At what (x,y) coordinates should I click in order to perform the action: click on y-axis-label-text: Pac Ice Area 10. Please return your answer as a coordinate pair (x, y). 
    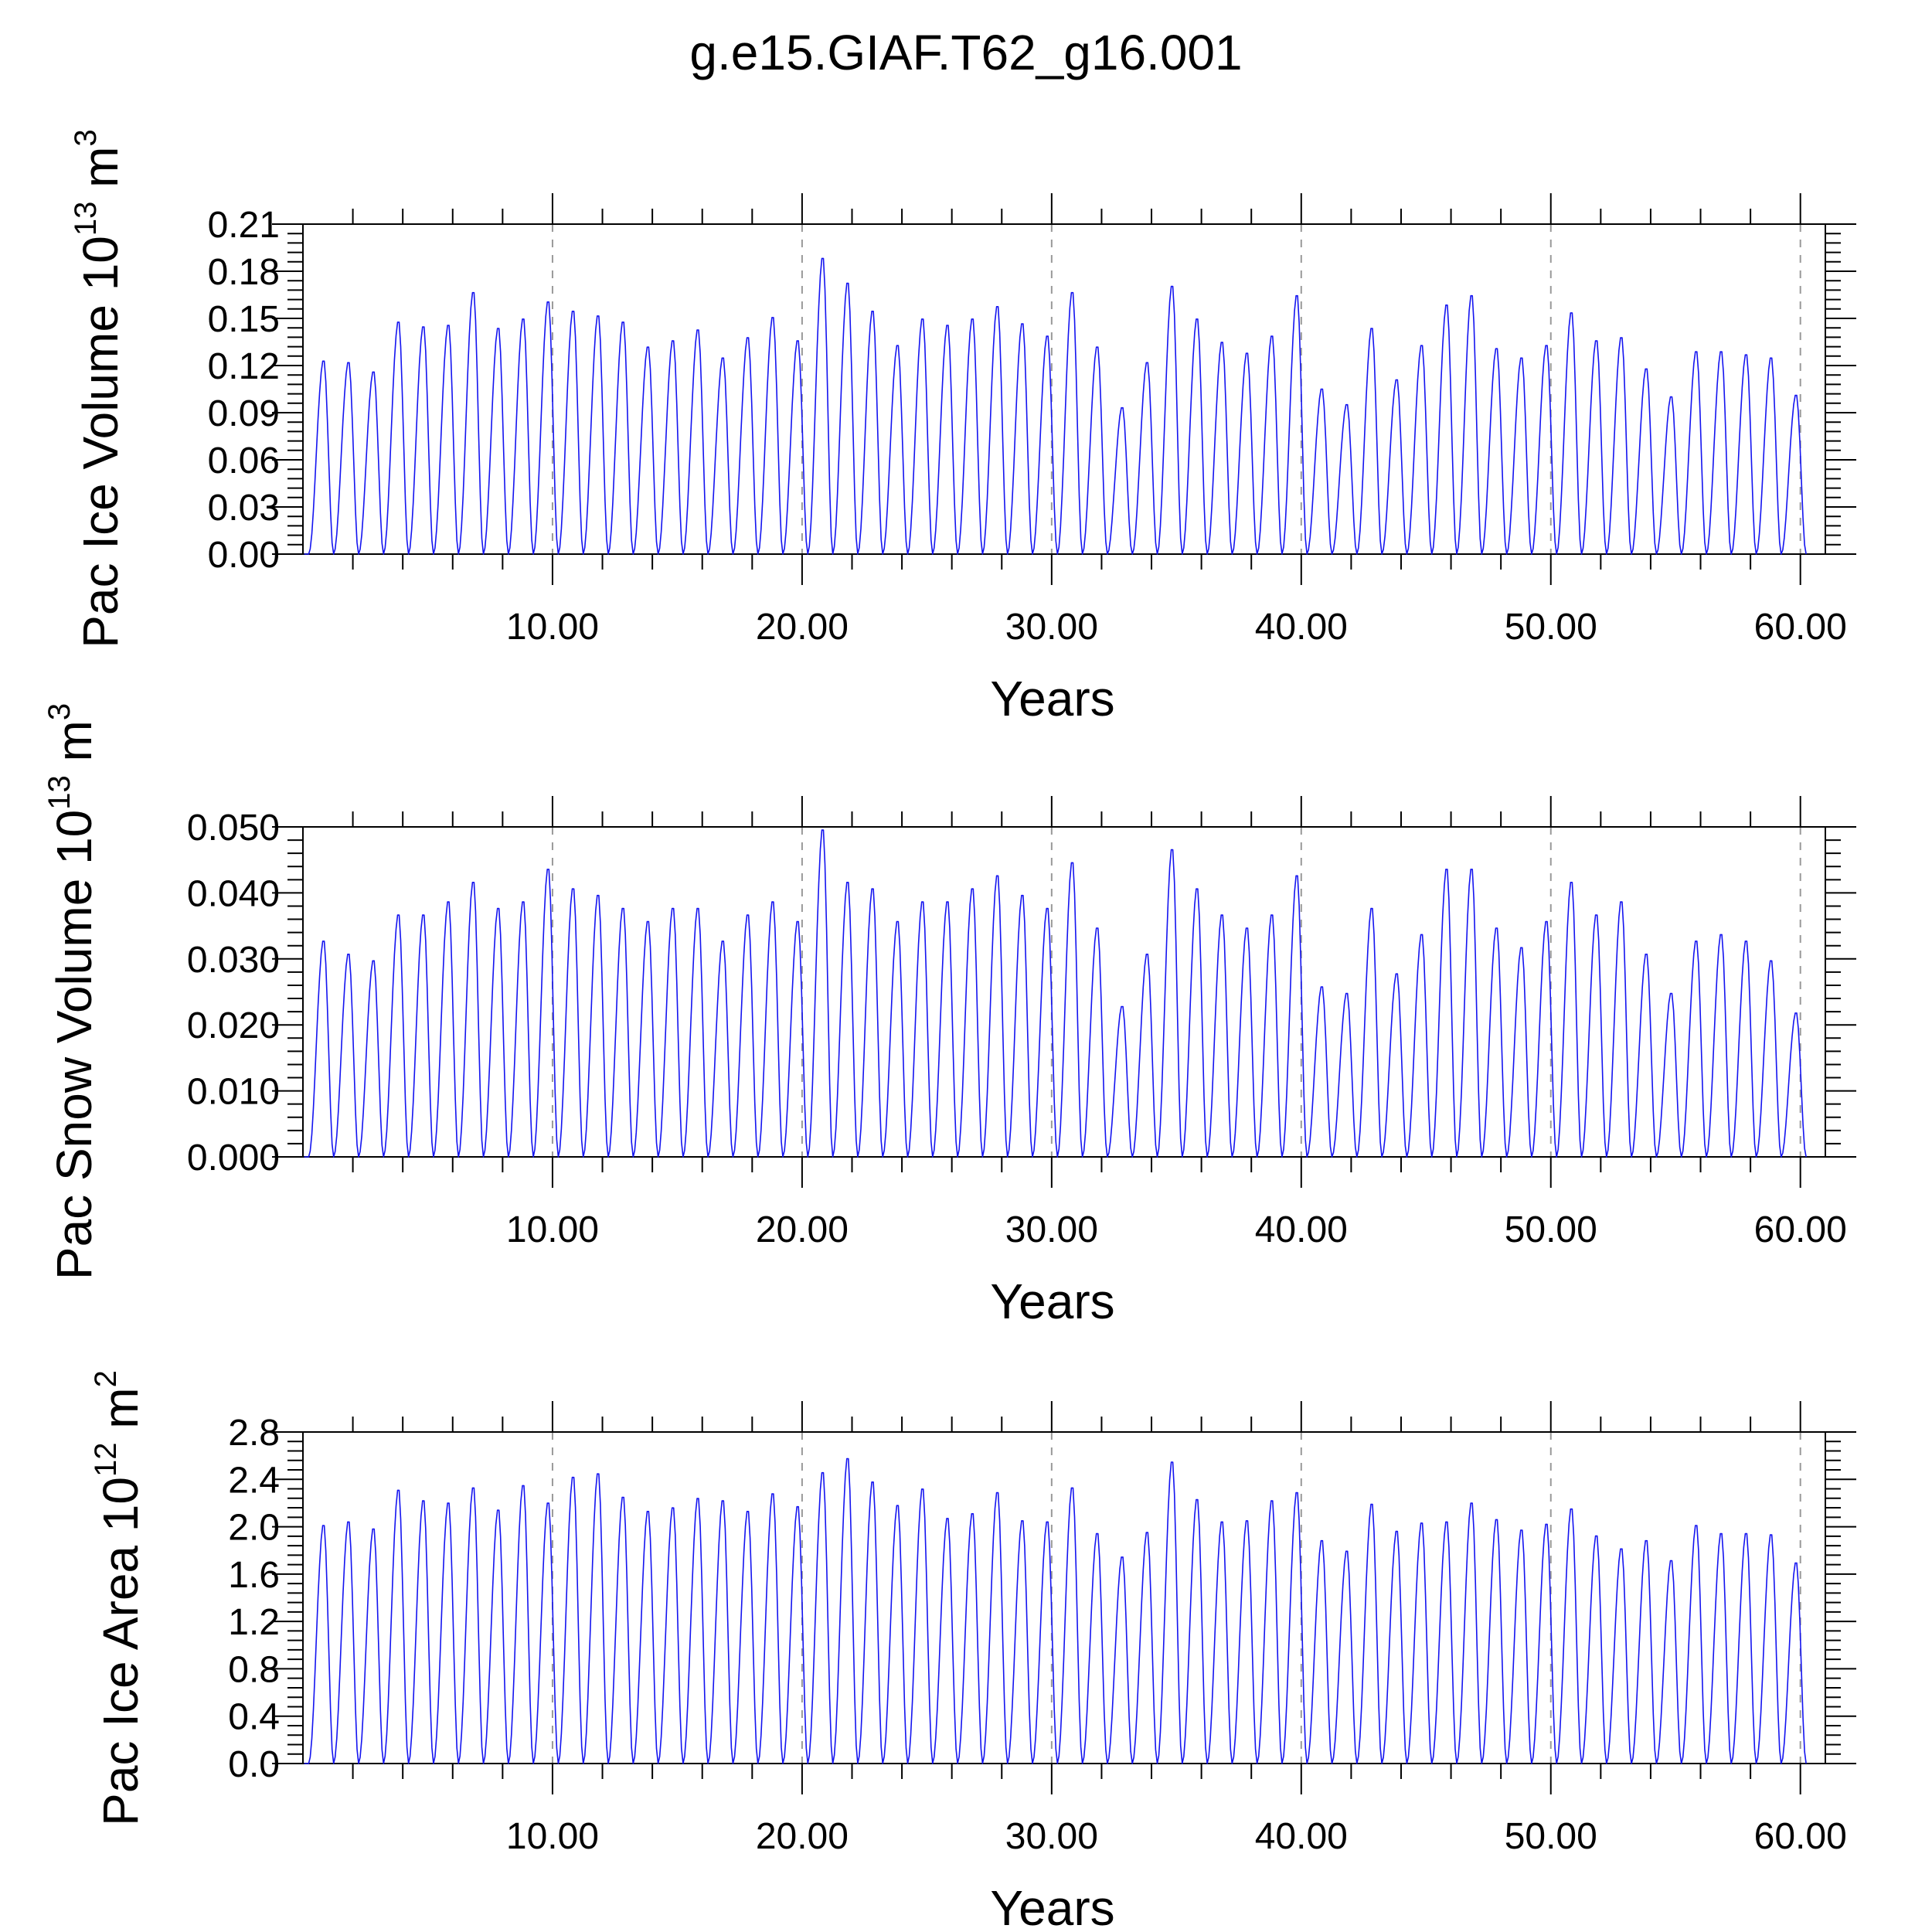
    Looking at the image, I should click on (120, 1652).